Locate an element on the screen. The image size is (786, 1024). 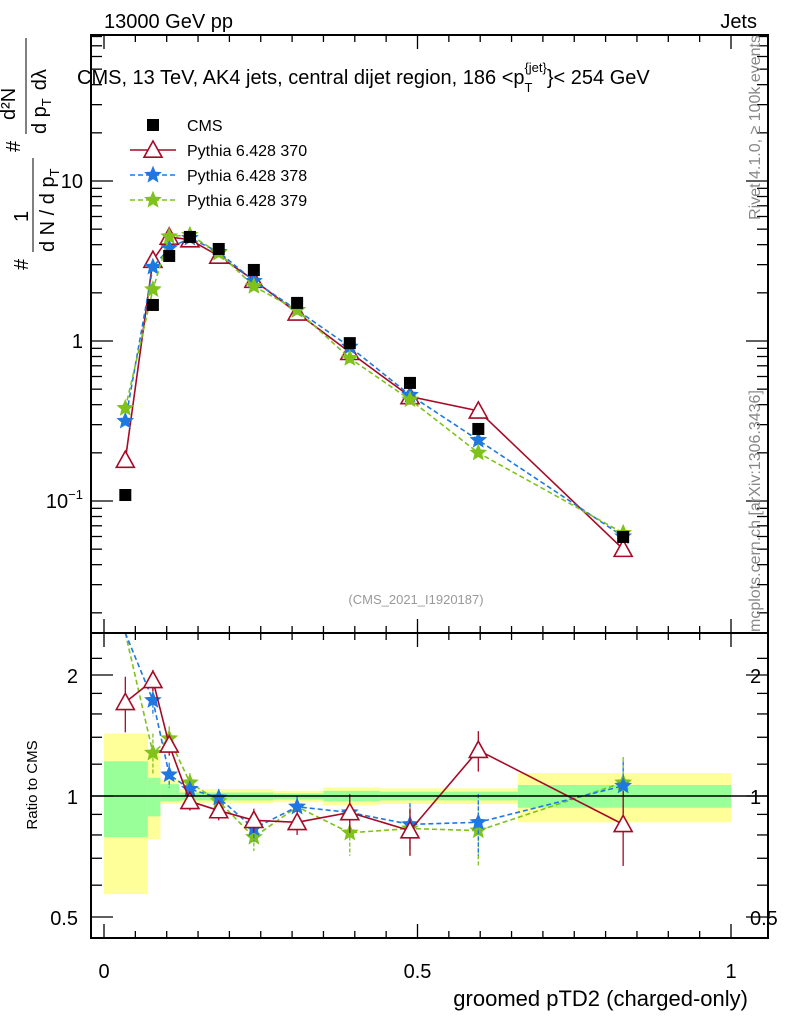
legend-entry: Pythia 6.428 378 is located at coordinates (218, 175).